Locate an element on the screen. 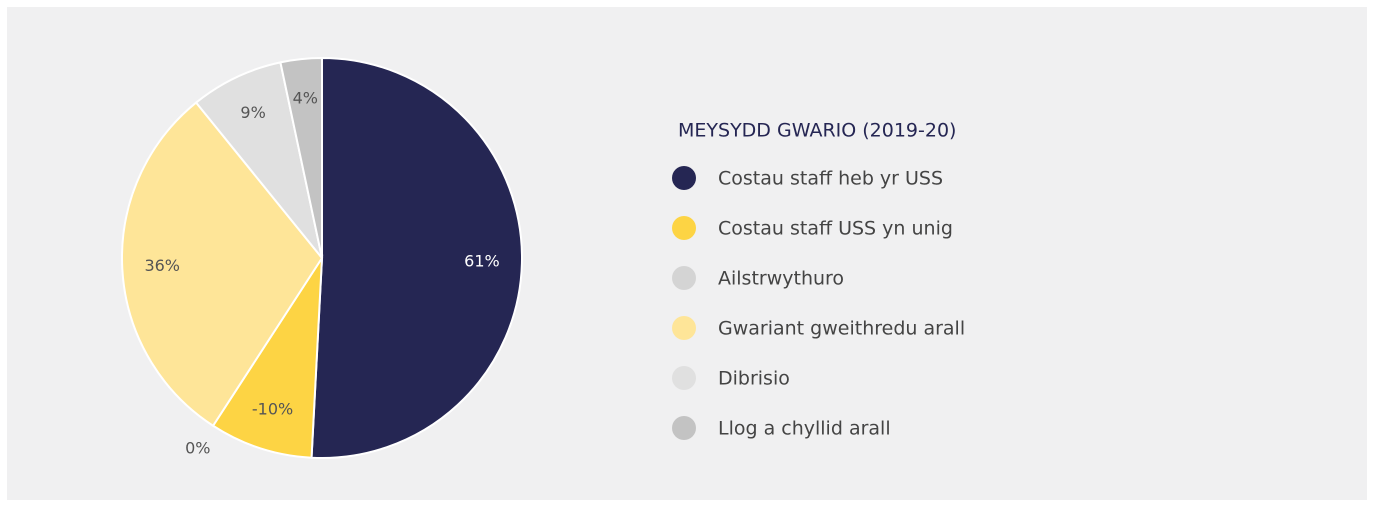  legend-label: Llog a chyllid arall is located at coordinates (804, 429).